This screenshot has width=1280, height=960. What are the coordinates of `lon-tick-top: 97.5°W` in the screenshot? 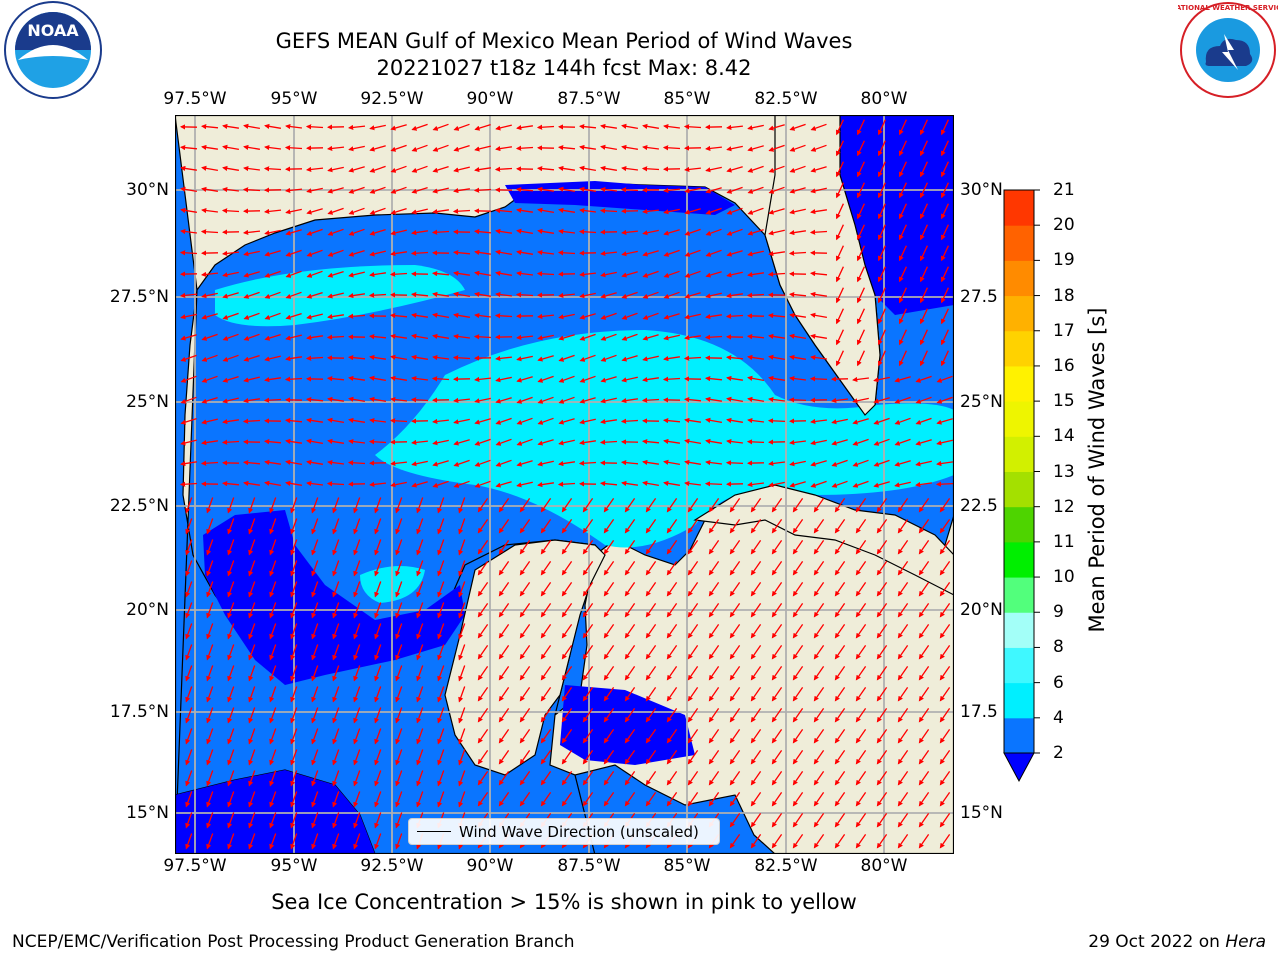 It's located at (195, 99).